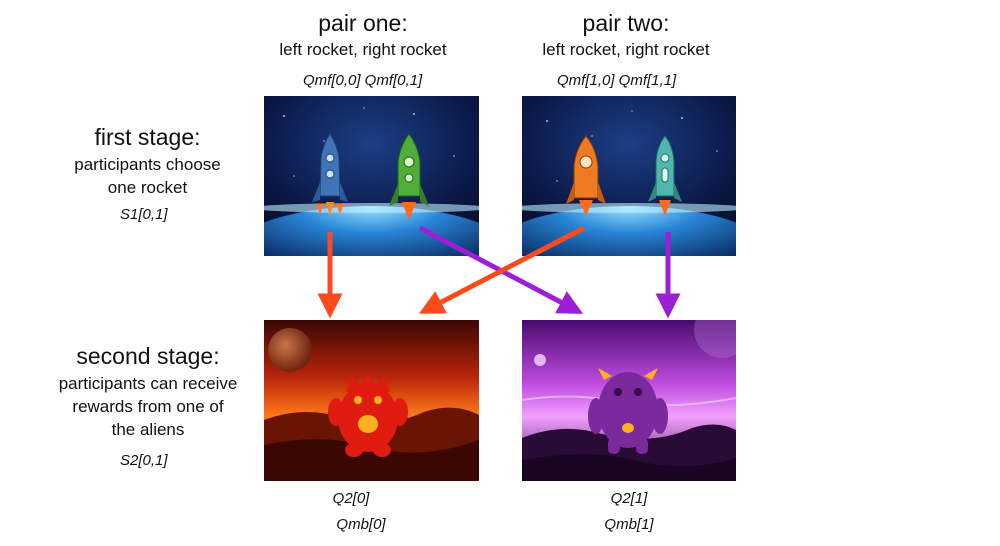  I want to click on pair-two-right-rocket, so click(665, 175).